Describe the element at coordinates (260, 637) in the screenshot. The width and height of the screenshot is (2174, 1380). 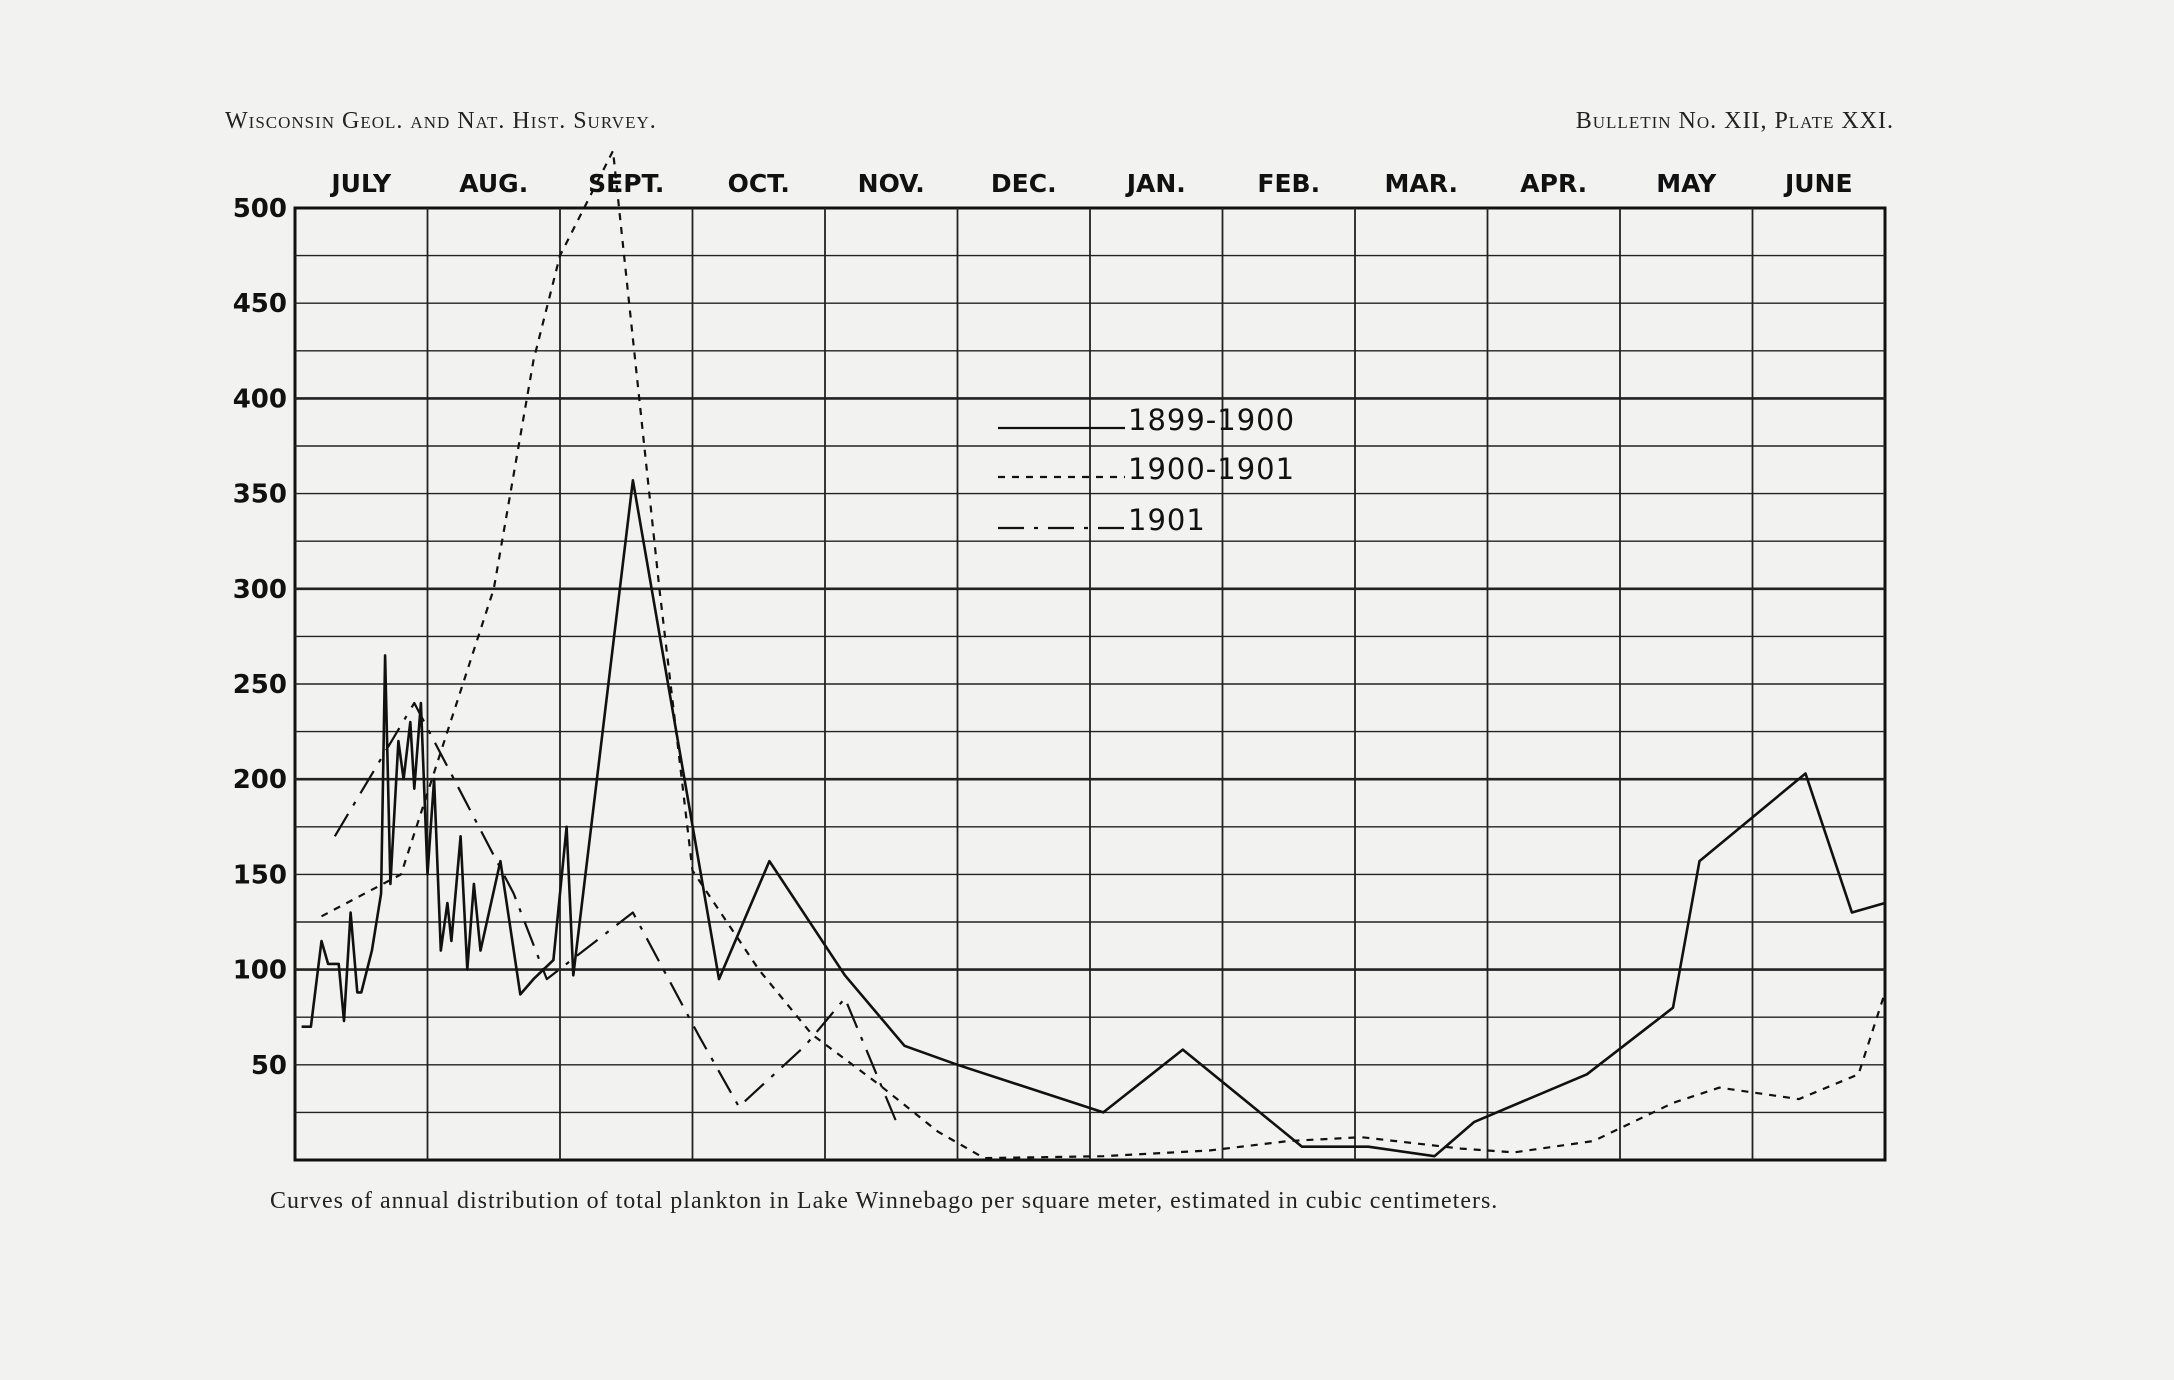
I see `y-axis-ticks: 50 100 150 200 250 300 350 400 450 500` at that location.